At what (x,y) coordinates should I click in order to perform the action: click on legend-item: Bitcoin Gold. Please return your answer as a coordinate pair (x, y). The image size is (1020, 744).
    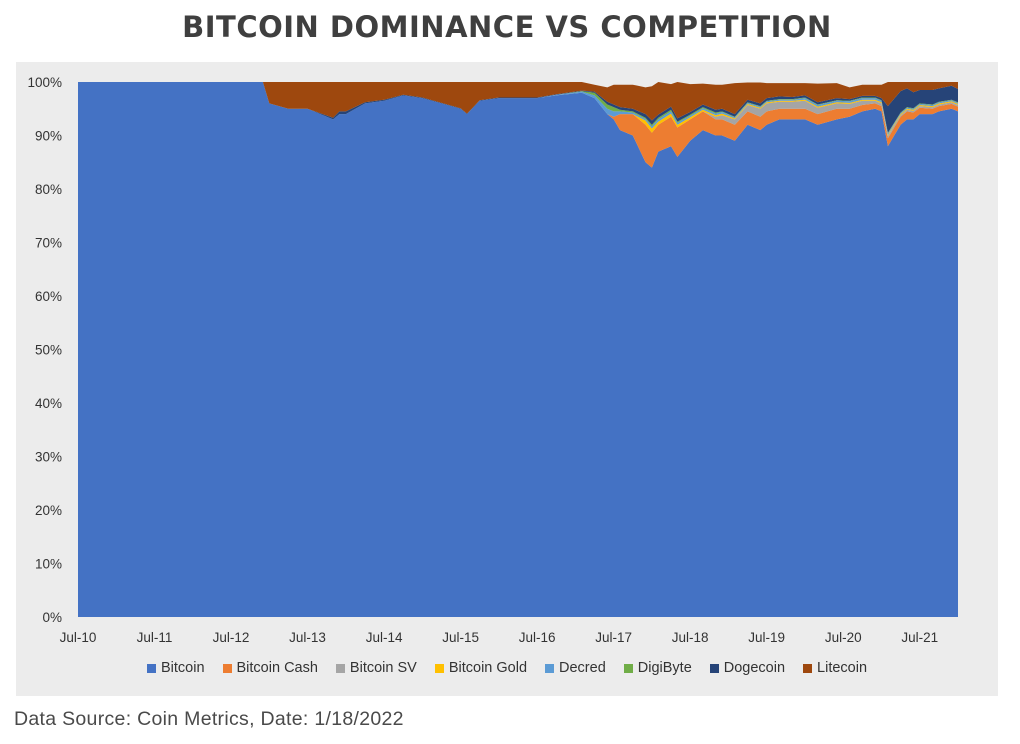
    Looking at the image, I should click on (481, 668).